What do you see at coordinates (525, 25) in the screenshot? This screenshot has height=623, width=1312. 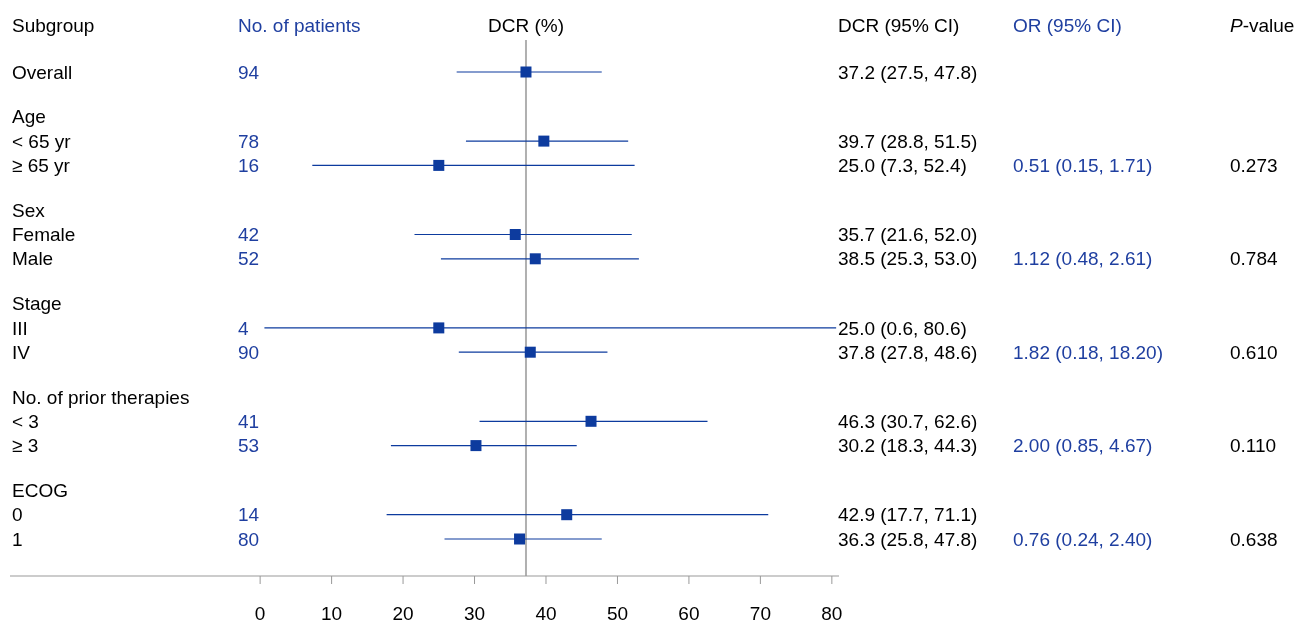 I see `x-axis-title: DCR (%)` at bounding box center [525, 25].